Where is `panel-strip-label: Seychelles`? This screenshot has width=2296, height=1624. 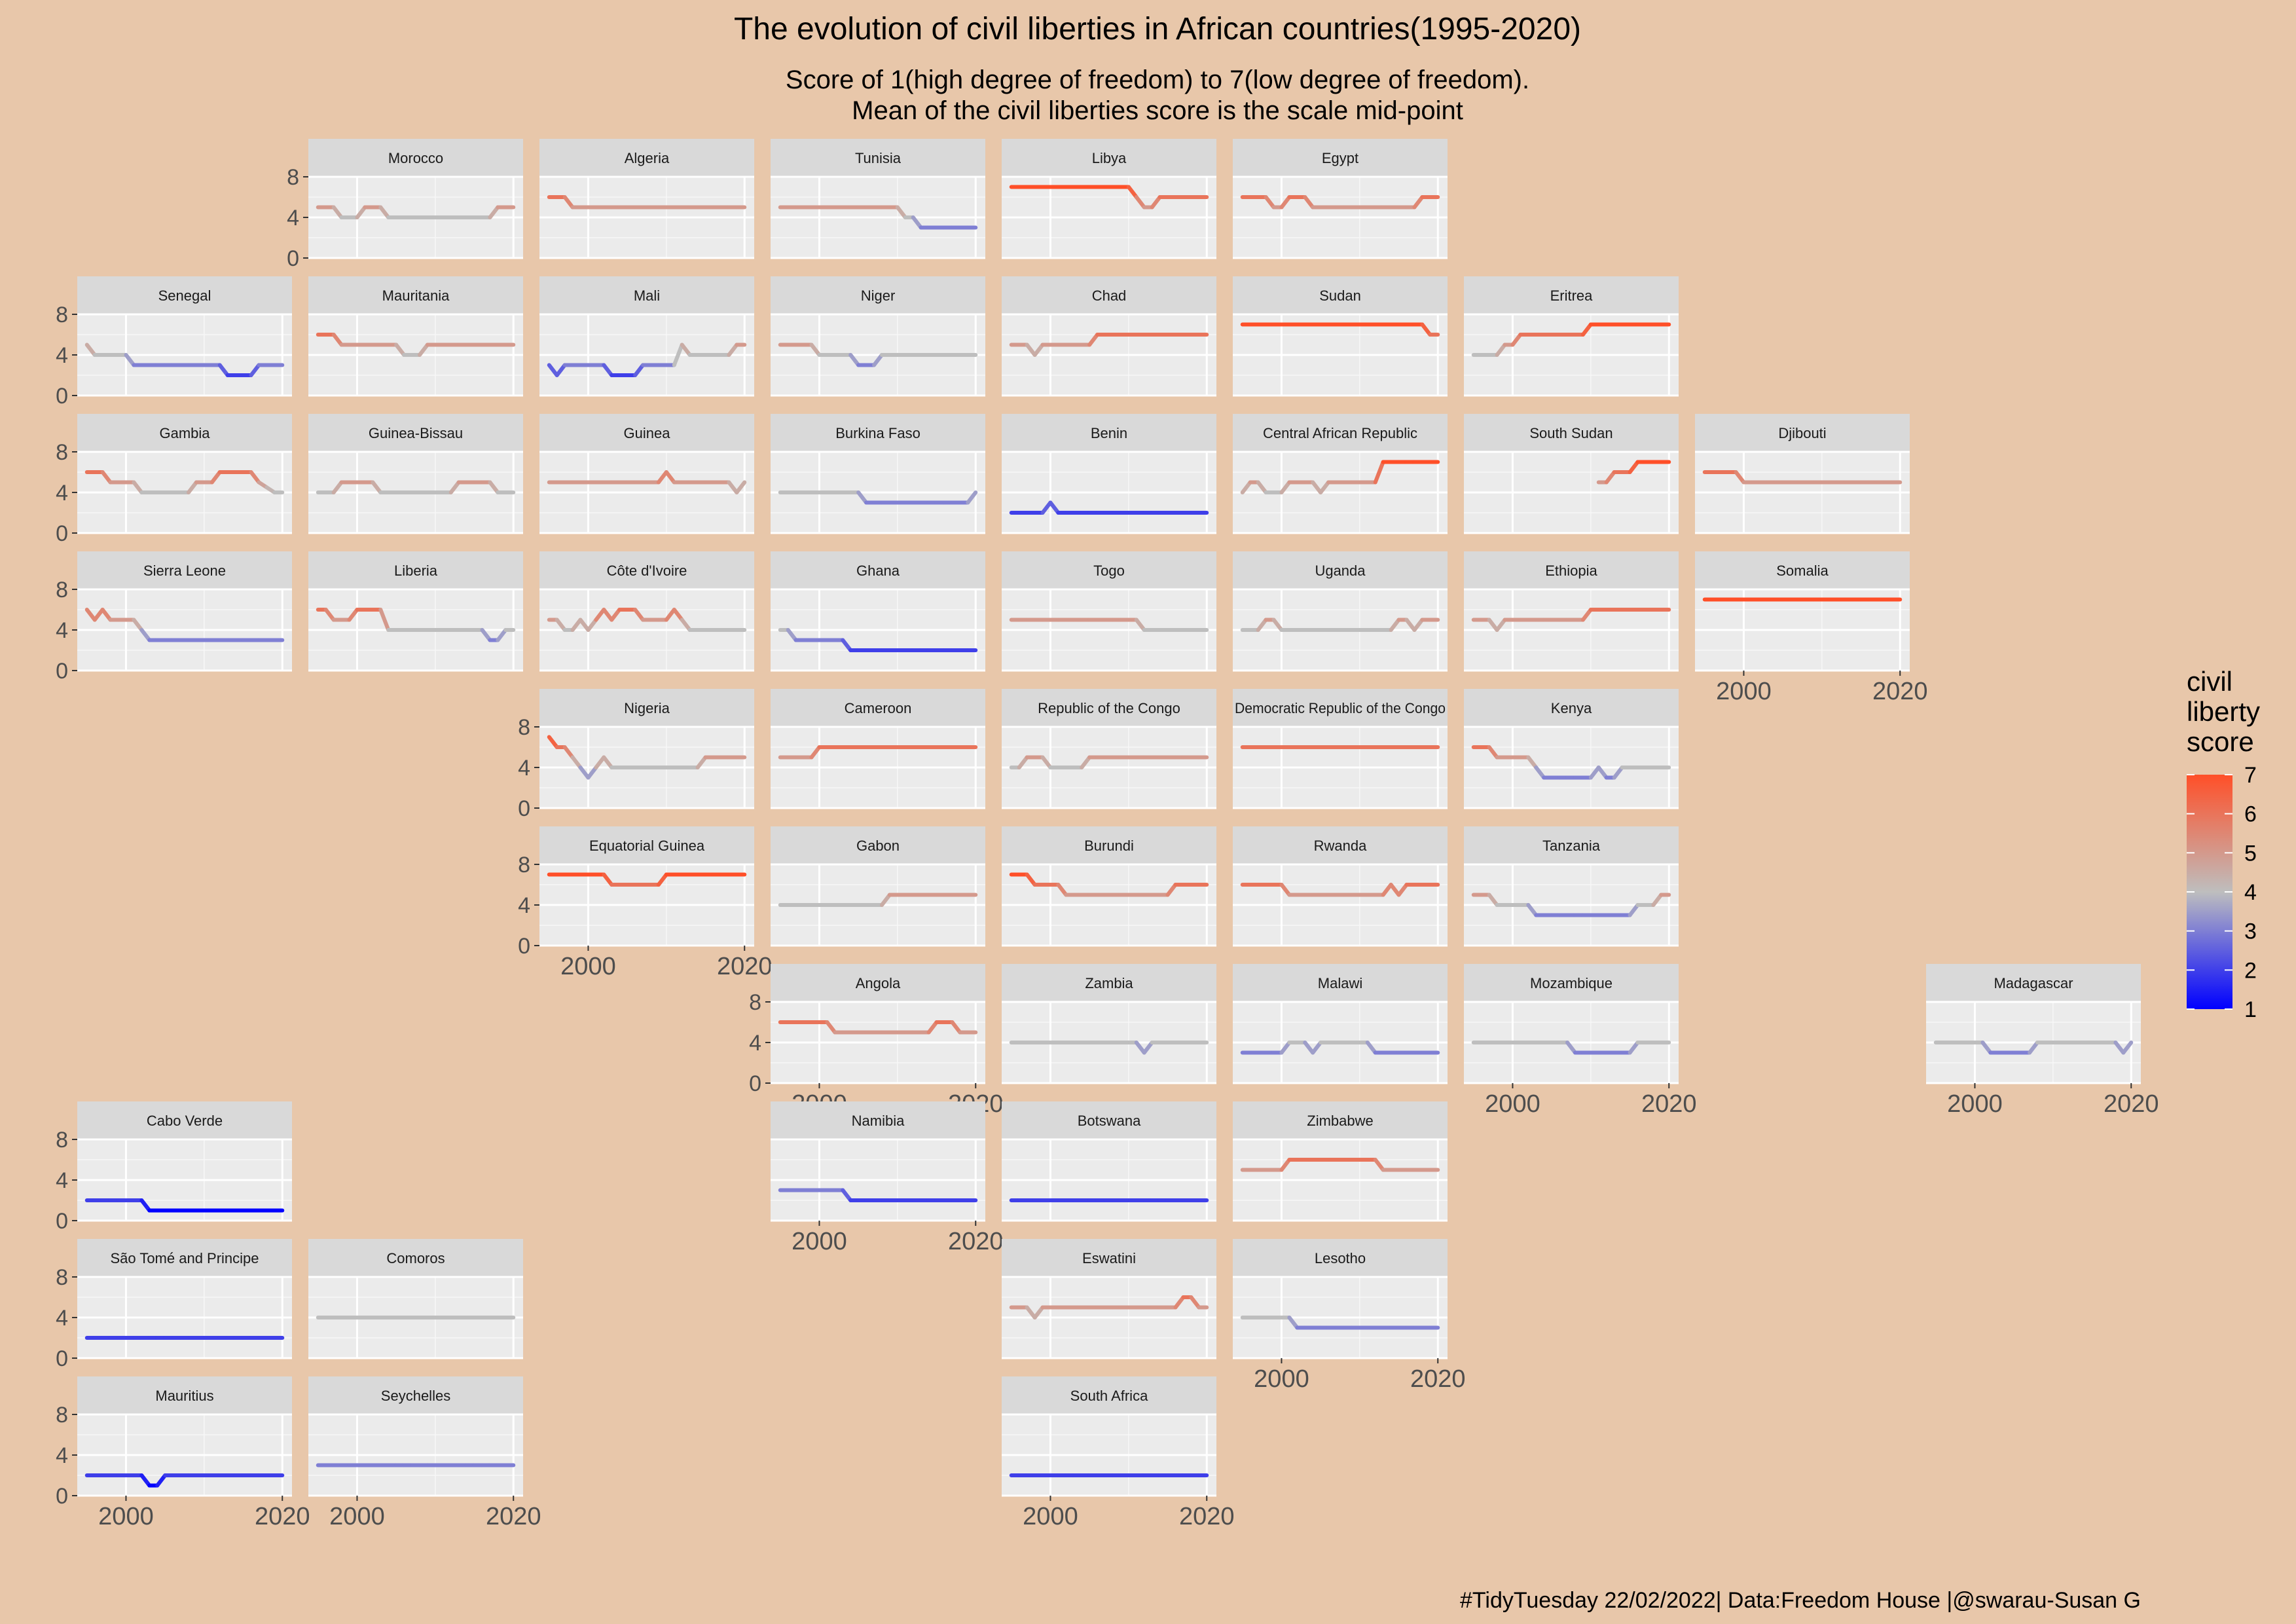 panel-strip-label: Seychelles is located at coordinates (415, 1396).